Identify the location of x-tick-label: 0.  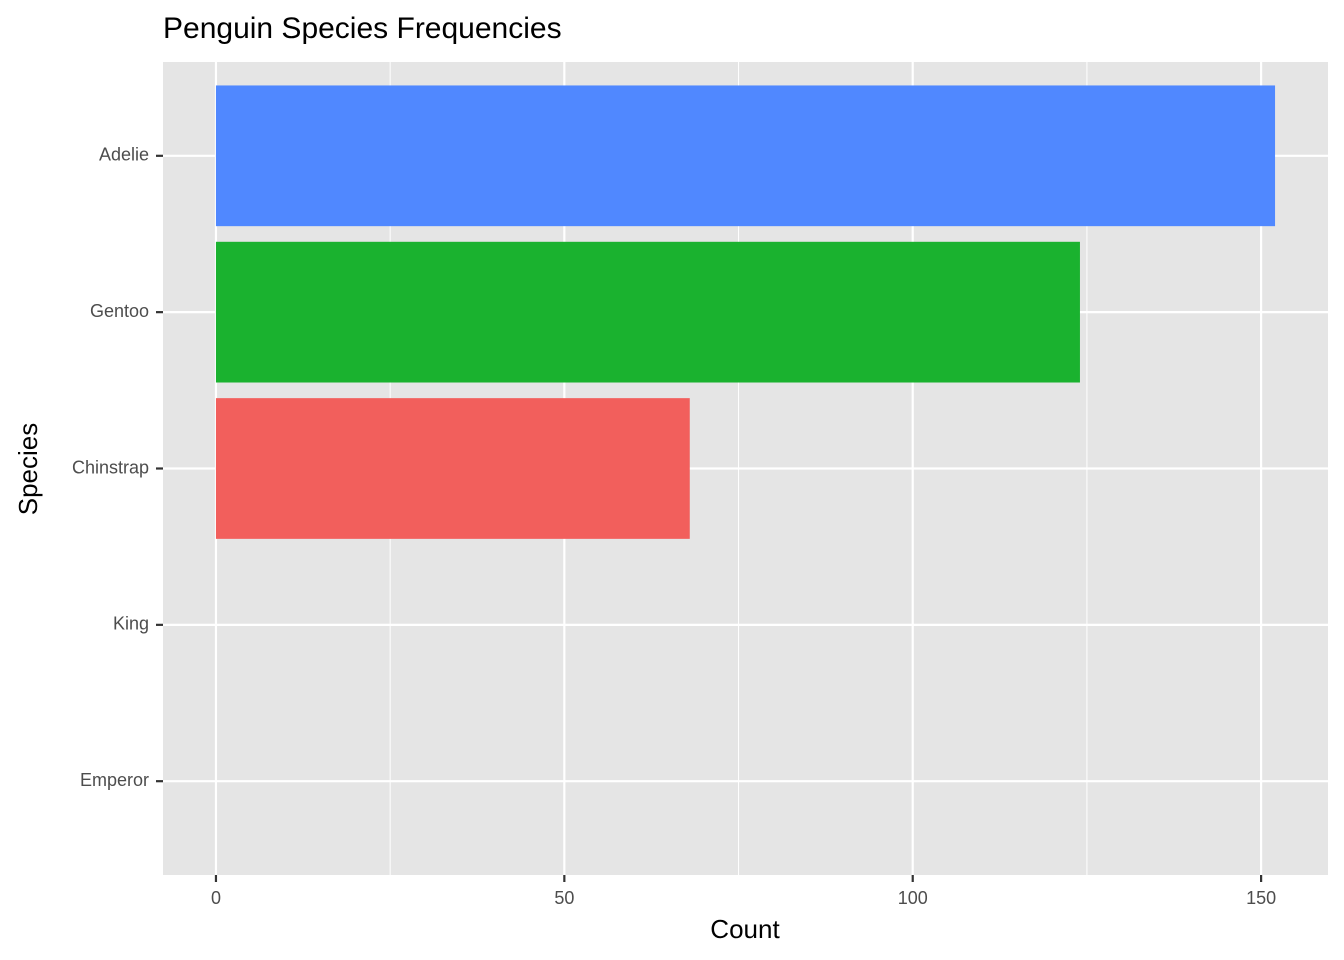
(216, 898).